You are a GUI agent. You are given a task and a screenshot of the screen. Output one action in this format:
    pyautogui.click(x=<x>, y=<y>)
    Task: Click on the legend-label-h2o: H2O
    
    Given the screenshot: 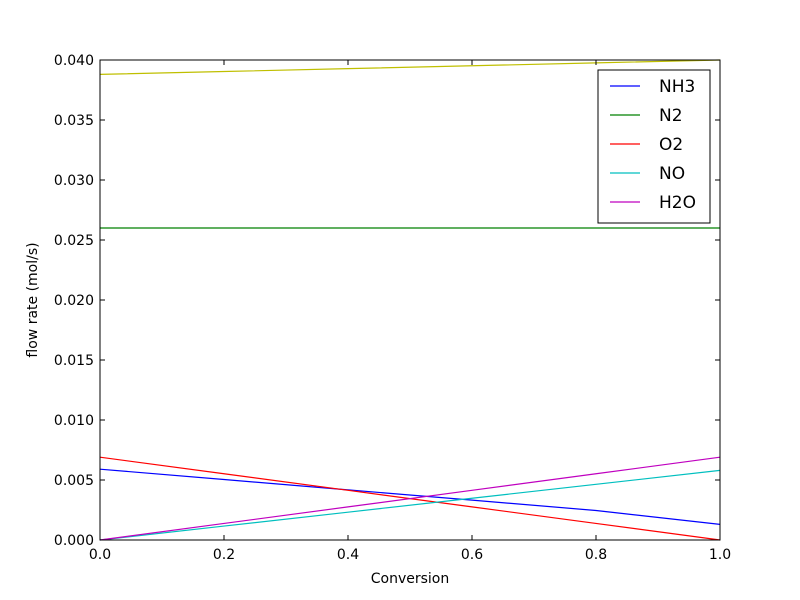 What is the action you would take?
    pyautogui.click(x=677, y=203)
    